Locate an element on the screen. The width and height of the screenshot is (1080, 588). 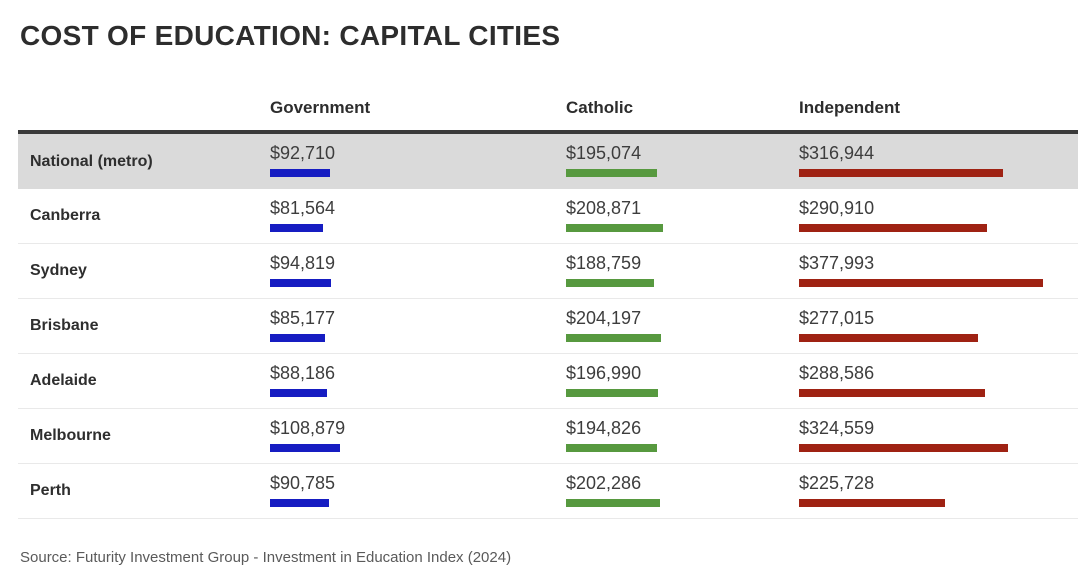
cell-government: $88,186 is located at coordinates (418, 381).